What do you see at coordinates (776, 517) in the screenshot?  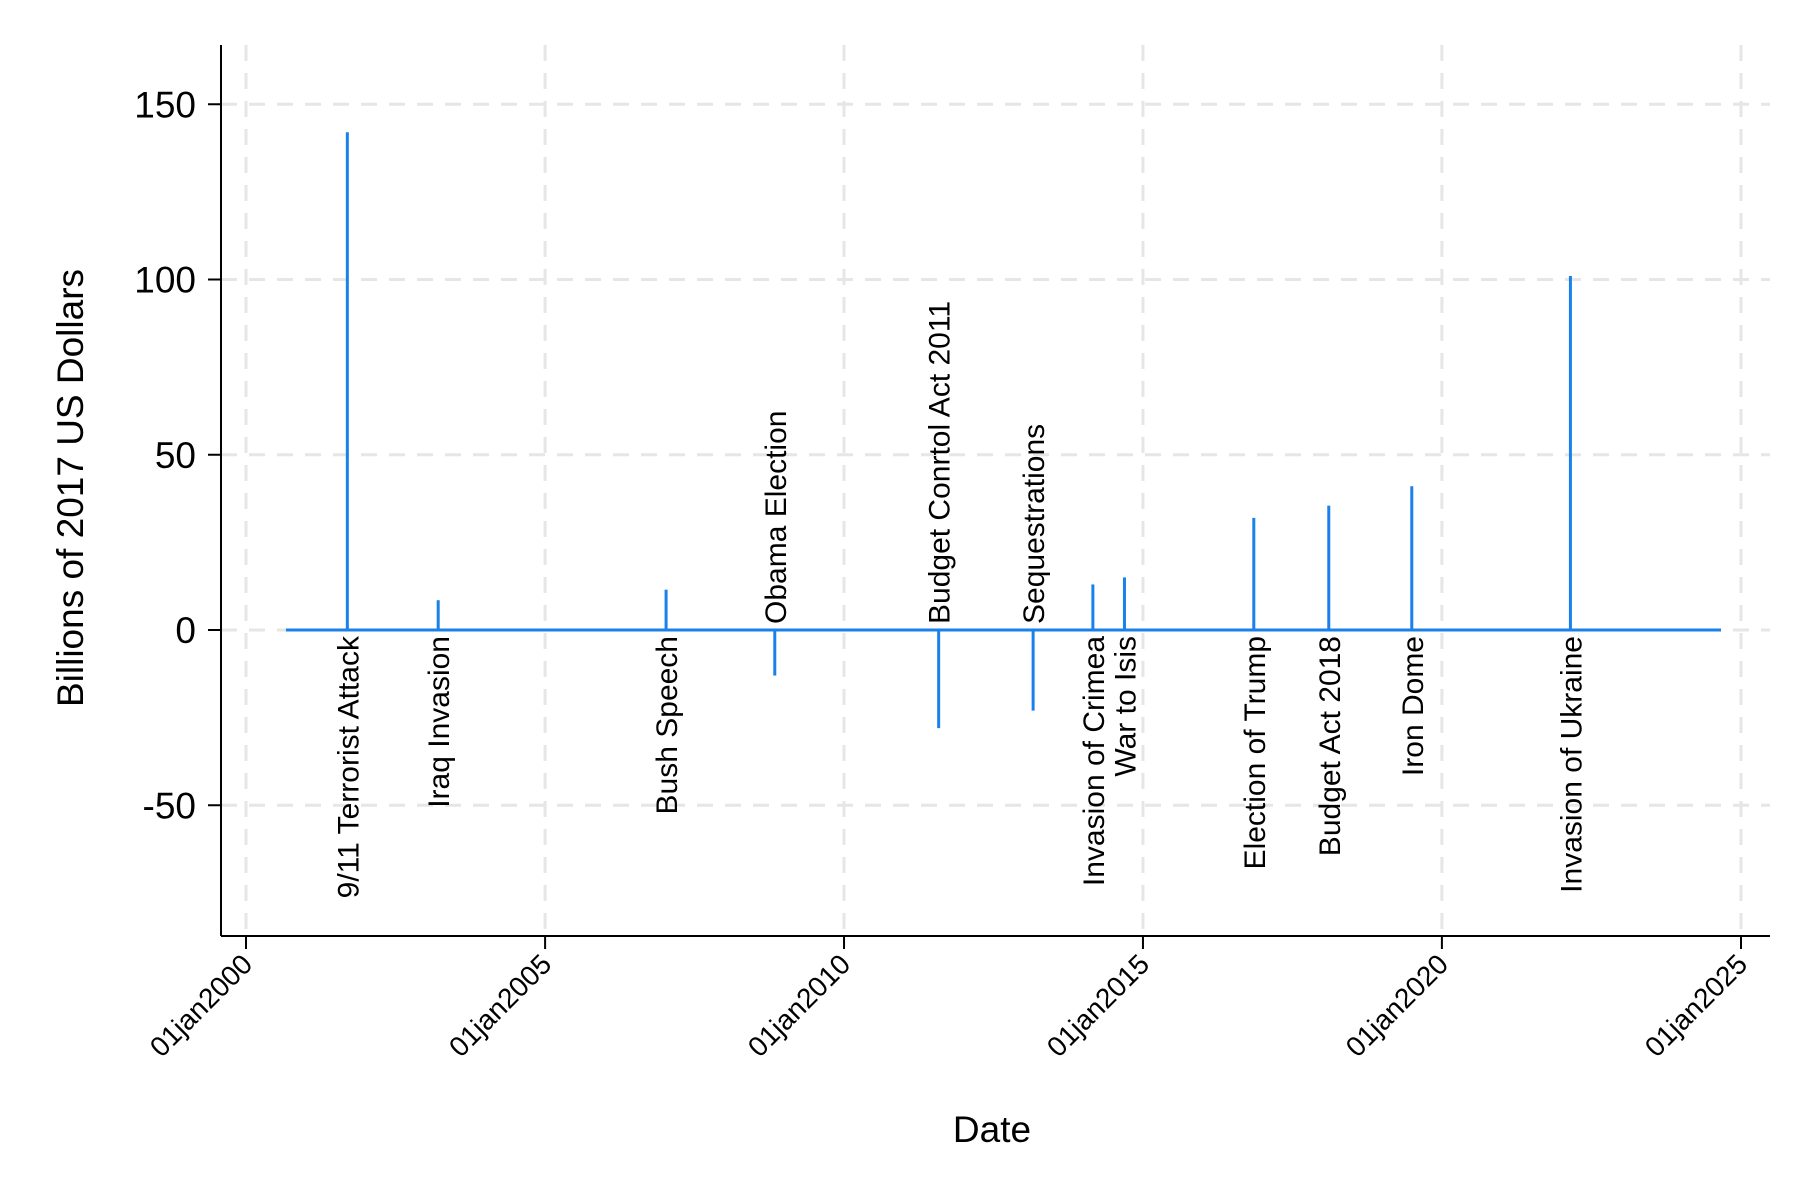 I see `event-label: Obama Election` at bounding box center [776, 517].